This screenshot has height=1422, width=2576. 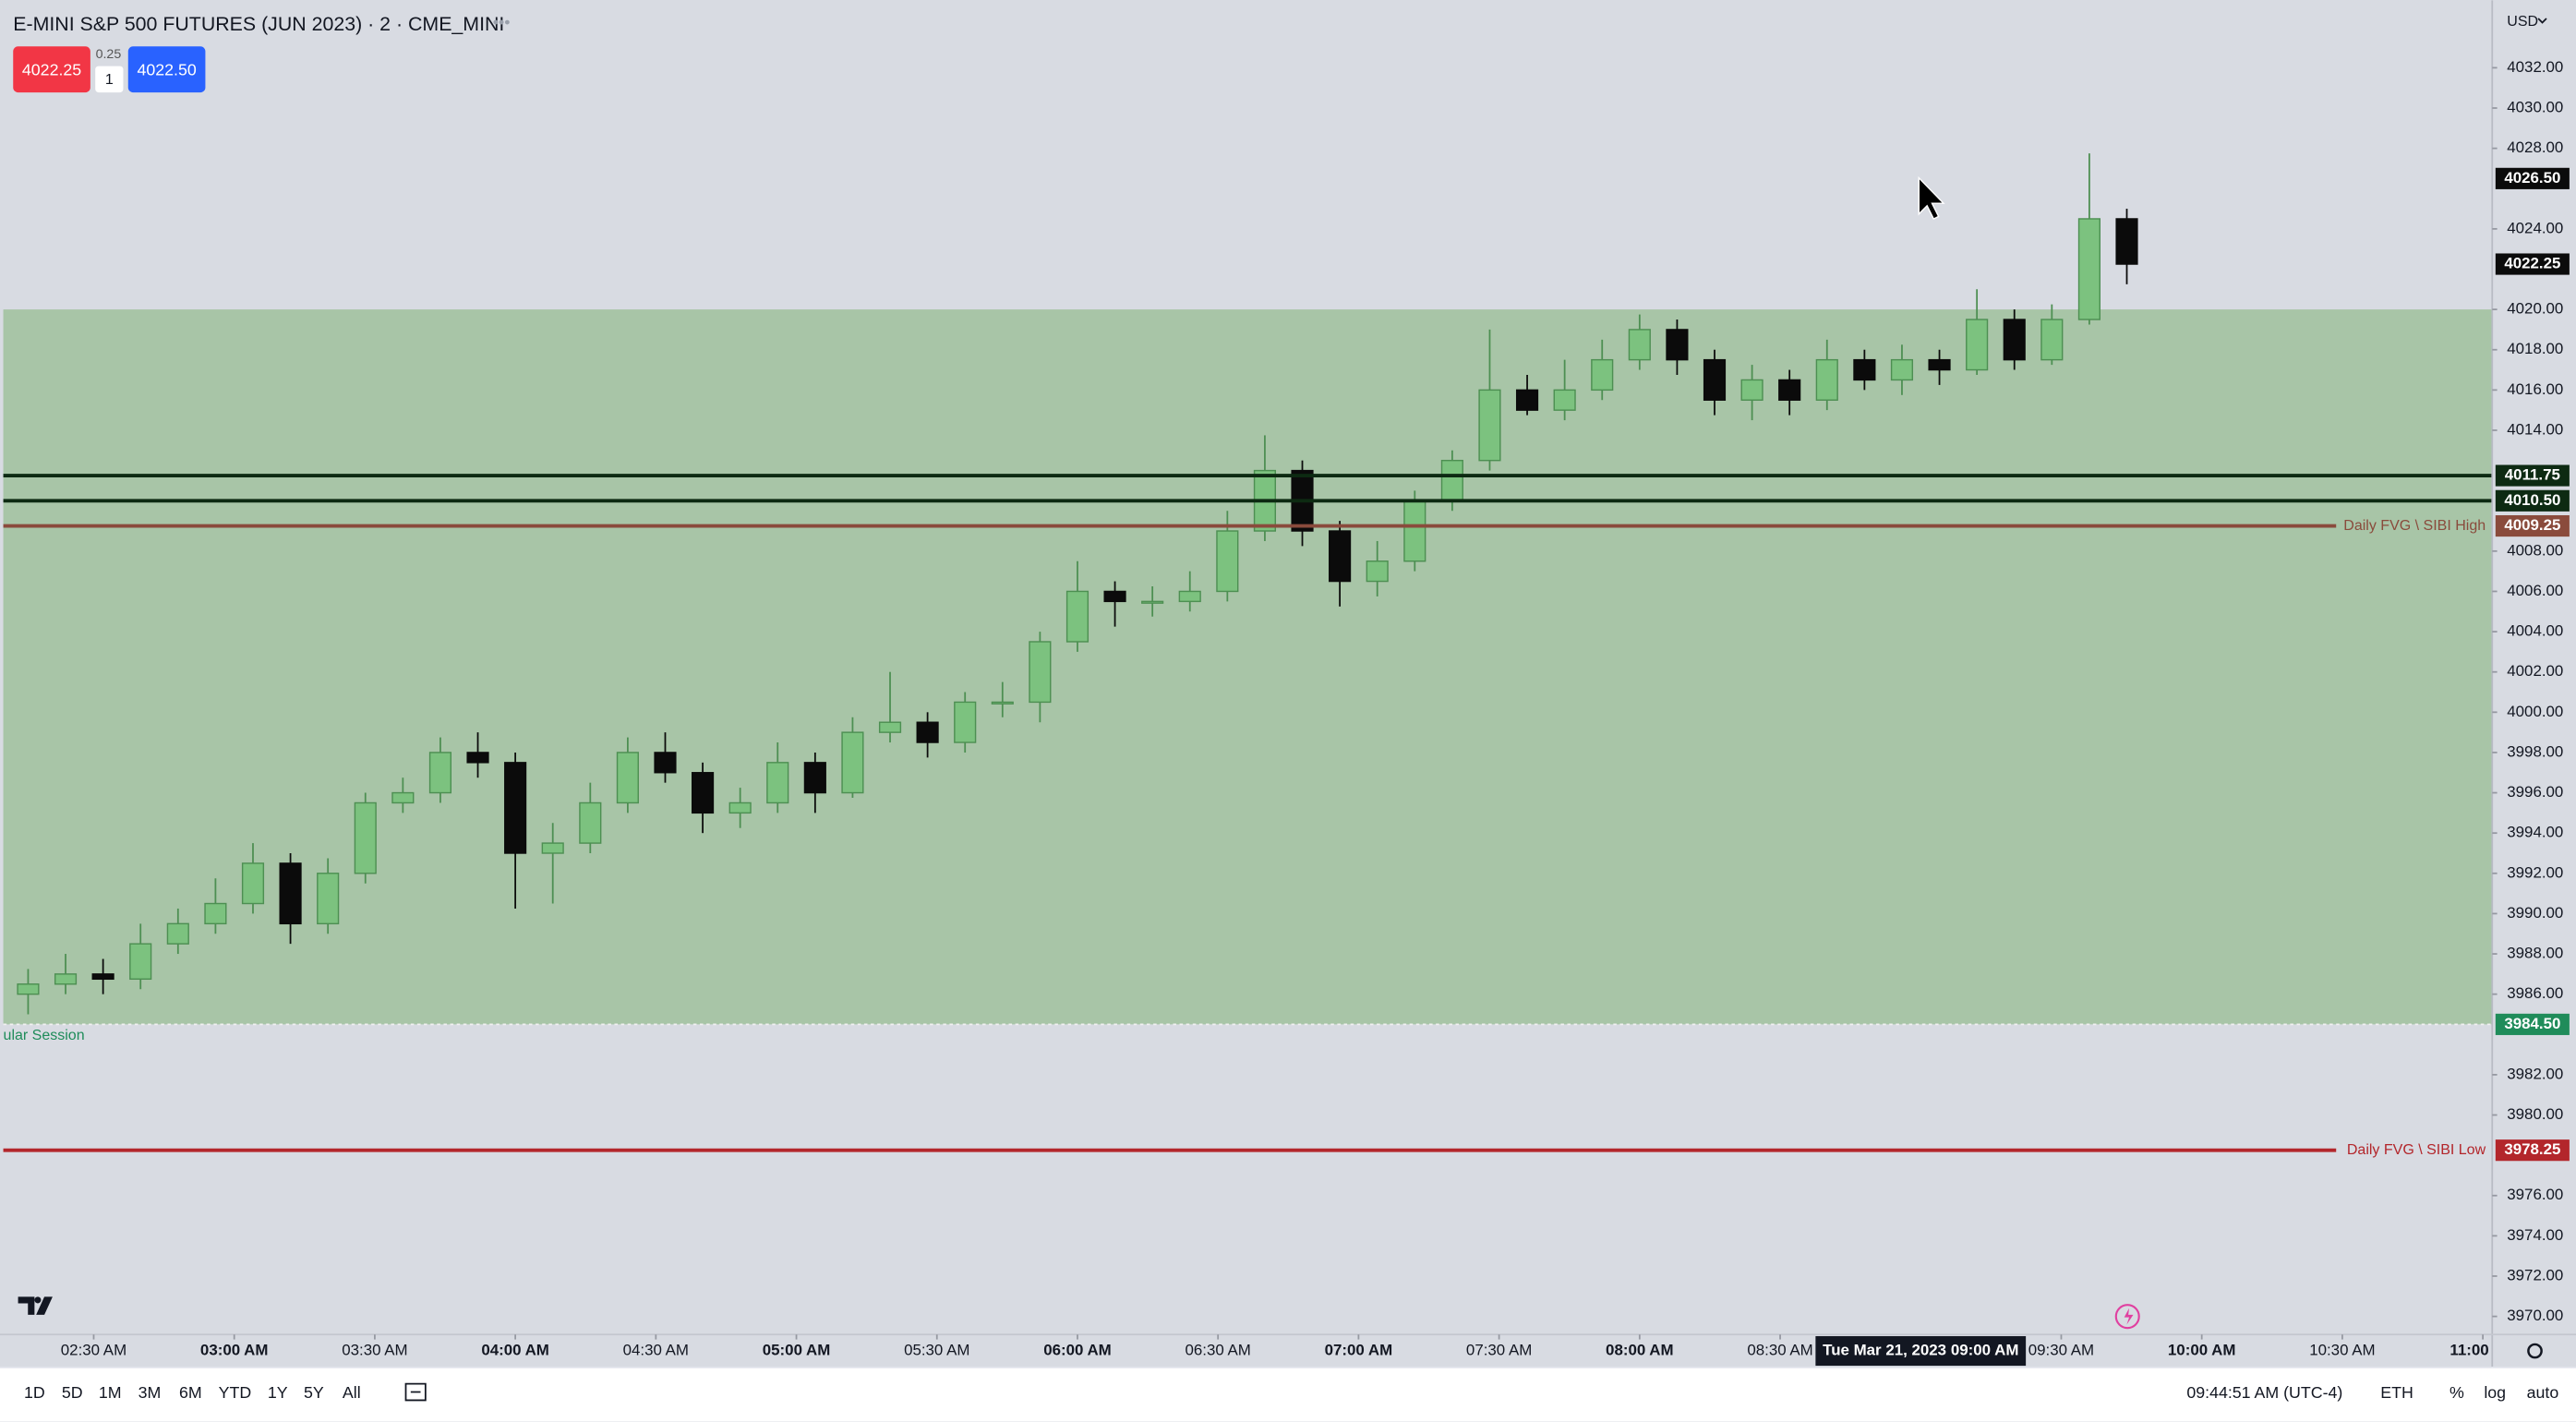 What do you see at coordinates (2535, 147) in the screenshot?
I see `y-tick-label: 4028.00` at bounding box center [2535, 147].